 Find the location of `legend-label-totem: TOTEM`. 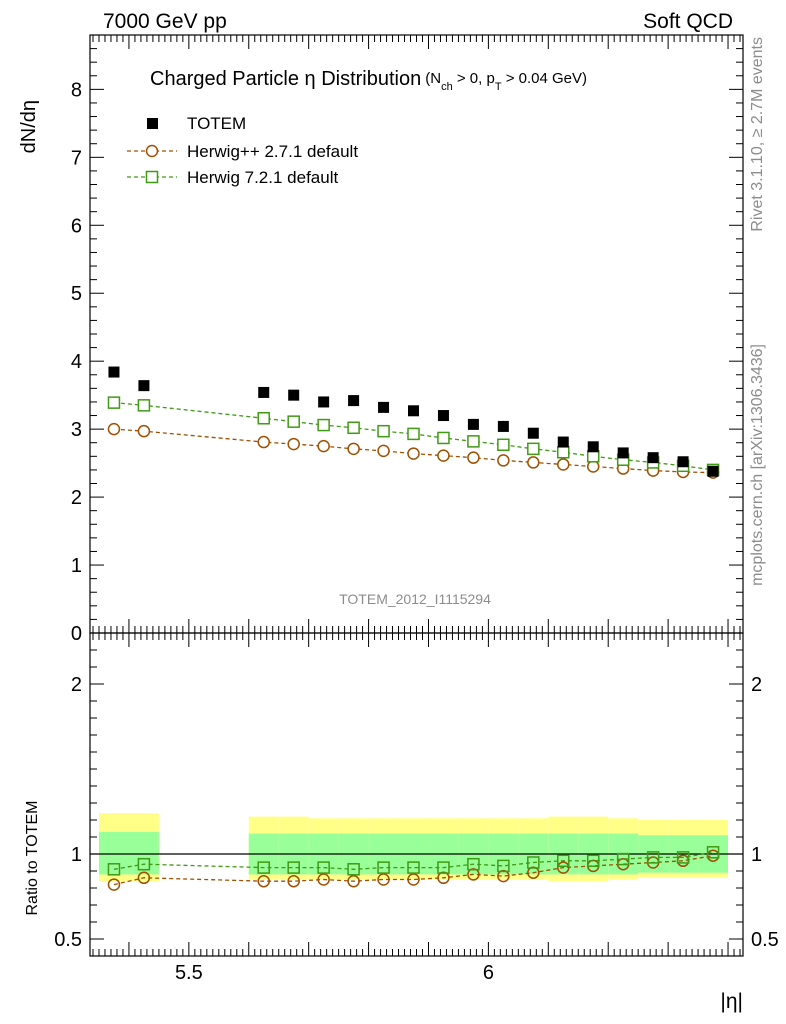

legend-label-totem: TOTEM is located at coordinates (216, 123).